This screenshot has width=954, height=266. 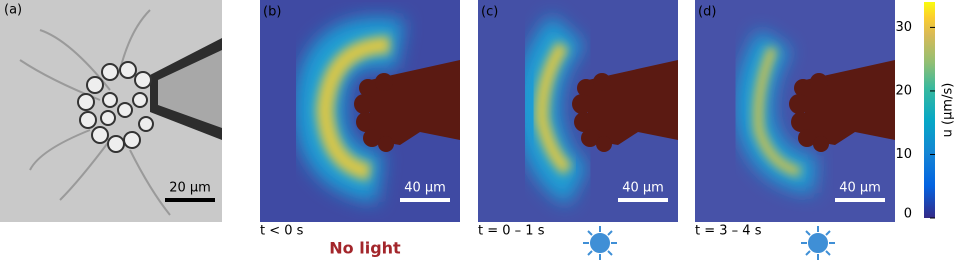 I want to click on panel-letter: (a), so click(x=13, y=10).